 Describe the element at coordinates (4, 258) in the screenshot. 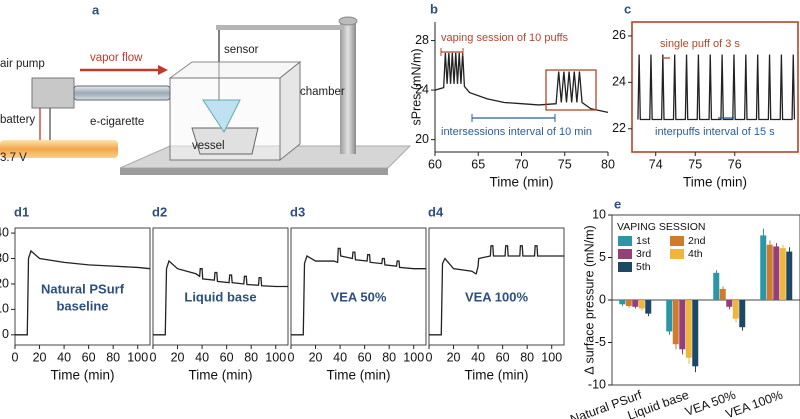

I see `y-tick-label: 30` at that location.